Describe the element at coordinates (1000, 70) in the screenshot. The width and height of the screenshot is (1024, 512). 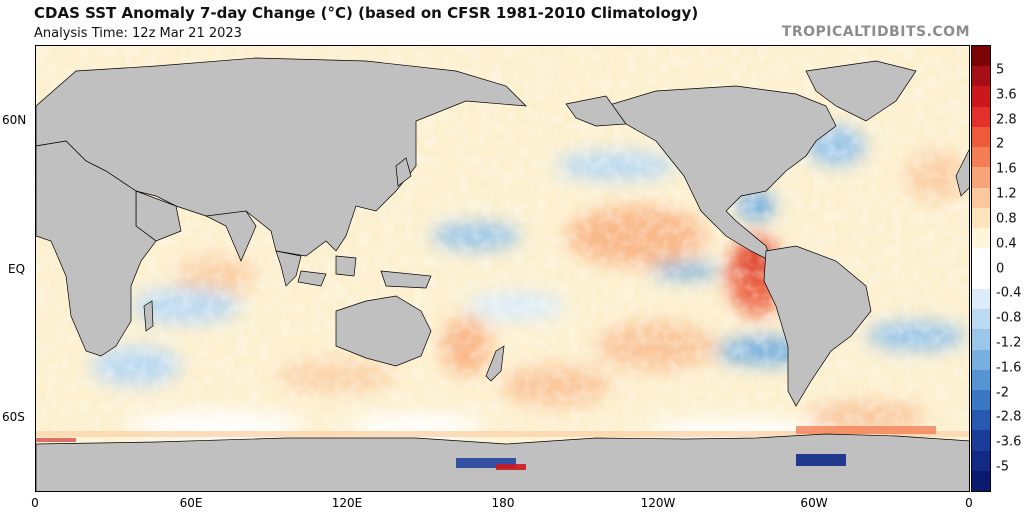
I see `colorbar-tick-label: 5` at that location.